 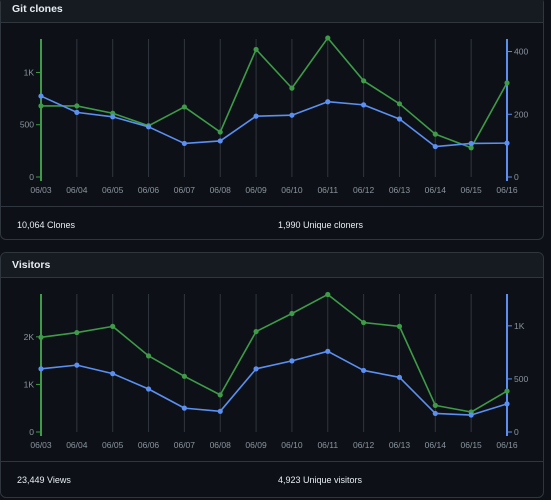 What do you see at coordinates (292, 190) in the screenshot?
I see `clones-x-tick-label: 06/10` at bounding box center [292, 190].